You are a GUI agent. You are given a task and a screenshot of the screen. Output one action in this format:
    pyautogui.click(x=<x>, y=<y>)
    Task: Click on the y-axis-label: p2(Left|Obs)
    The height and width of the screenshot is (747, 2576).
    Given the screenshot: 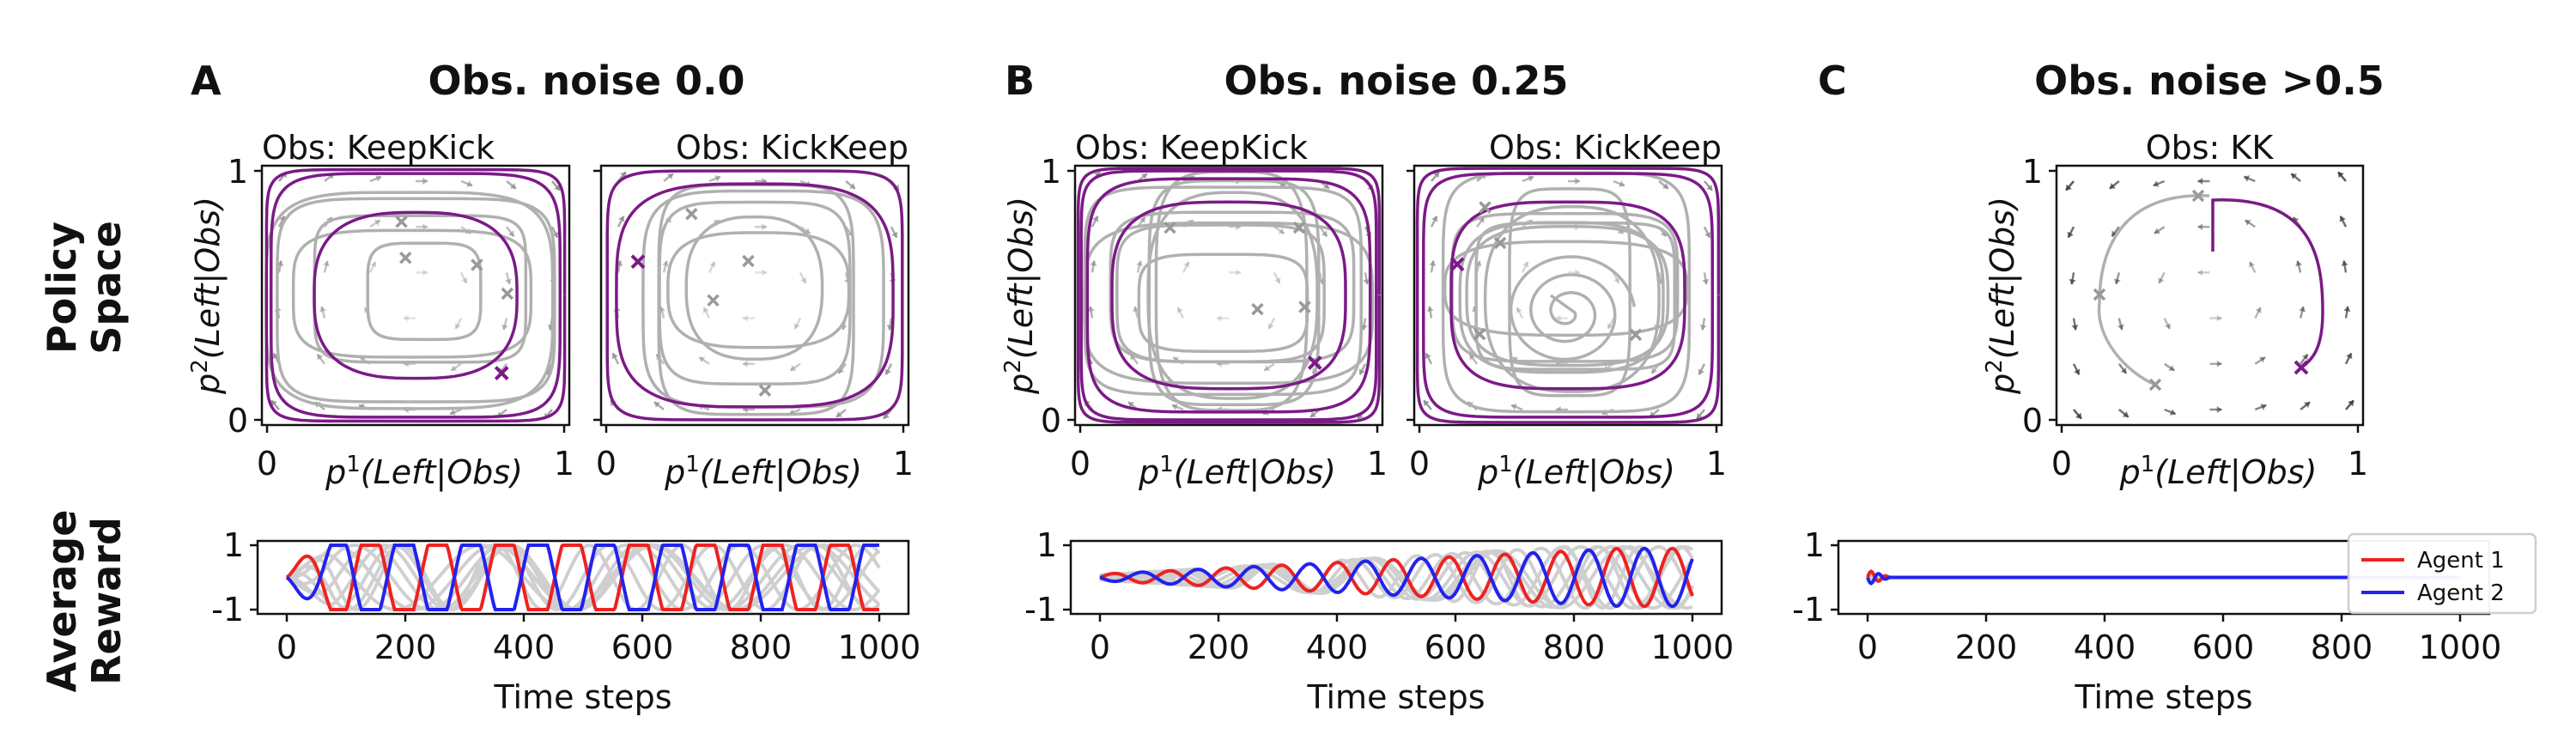 What is the action you would take?
    pyautogui.click(x=1020, y=296)
    